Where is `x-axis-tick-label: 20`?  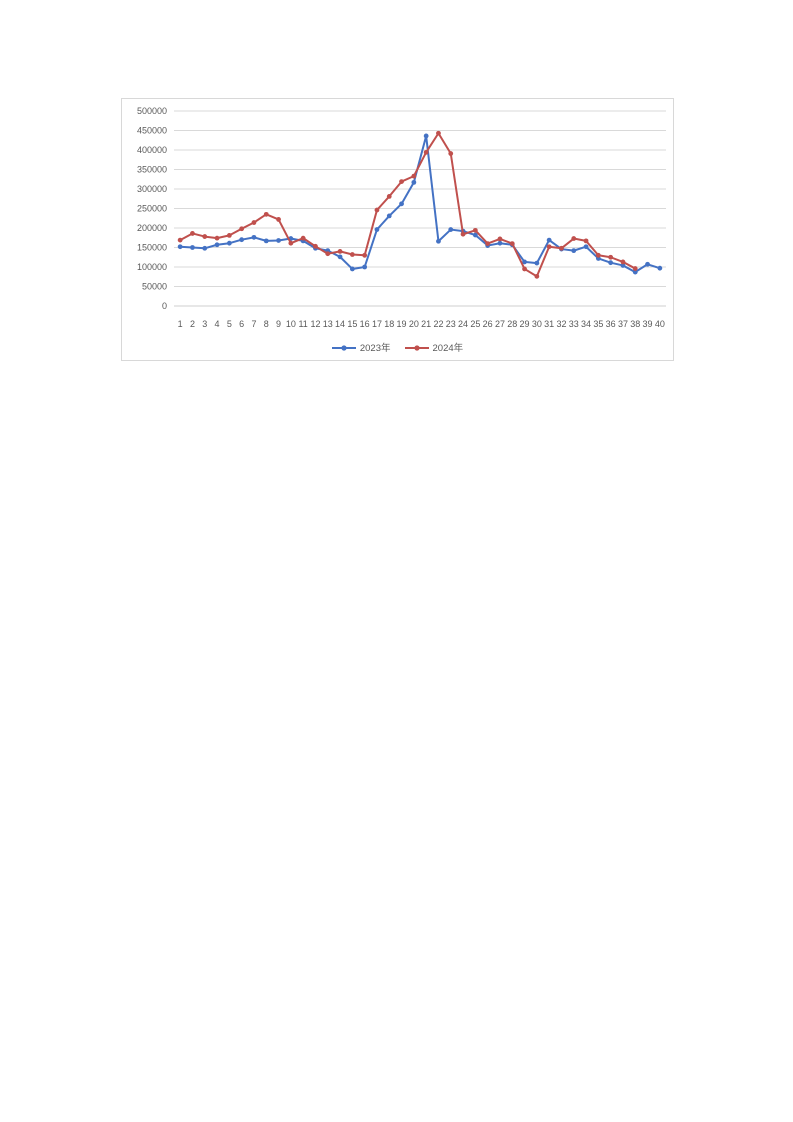 x-axis-tick-label: 20 is located at coordinates (414, 324).